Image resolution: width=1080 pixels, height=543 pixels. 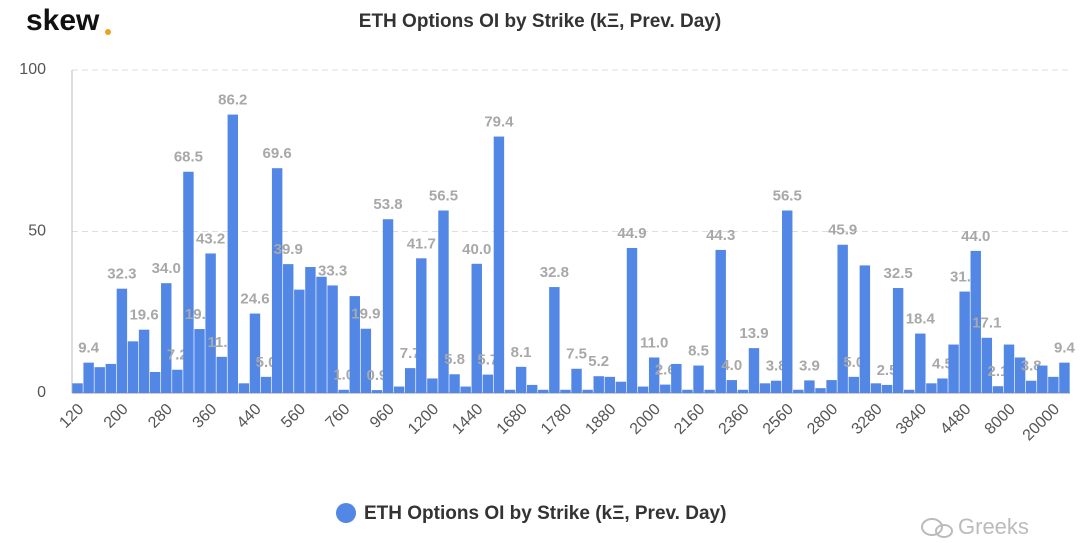 I want to click on legend-label: ETH Options OI by Strike (kΞ, Prev. Day), so click(x=545, y=513).